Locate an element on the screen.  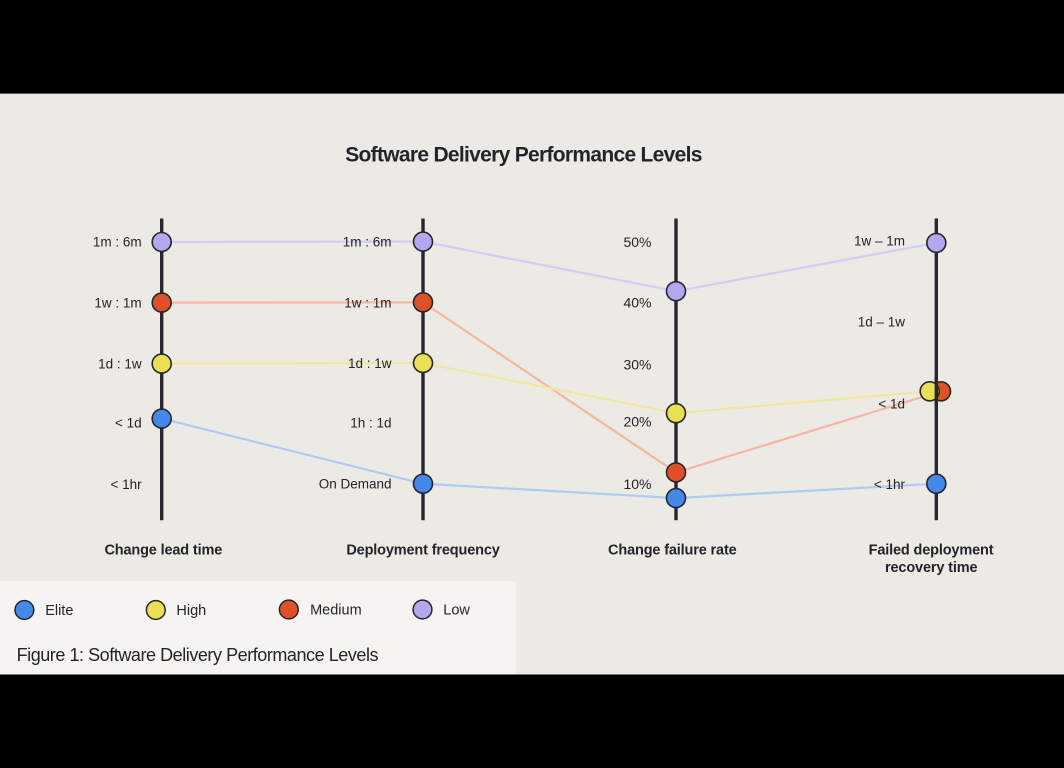
svg-text: recovery time is located at coordinates (931, 568).